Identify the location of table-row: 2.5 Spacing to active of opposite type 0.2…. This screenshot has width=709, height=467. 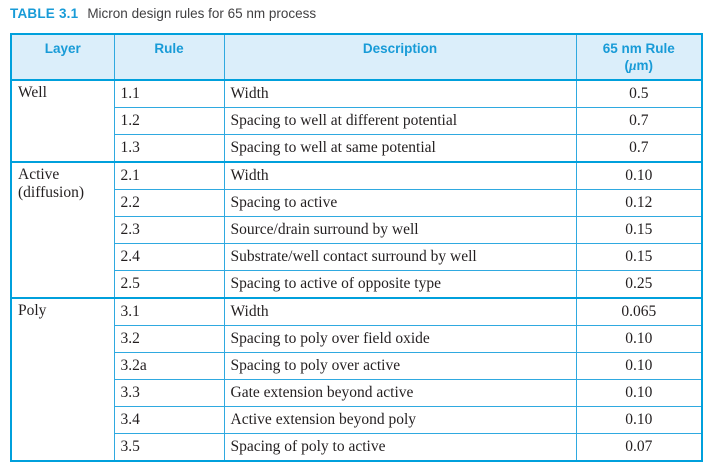
(357, 284).